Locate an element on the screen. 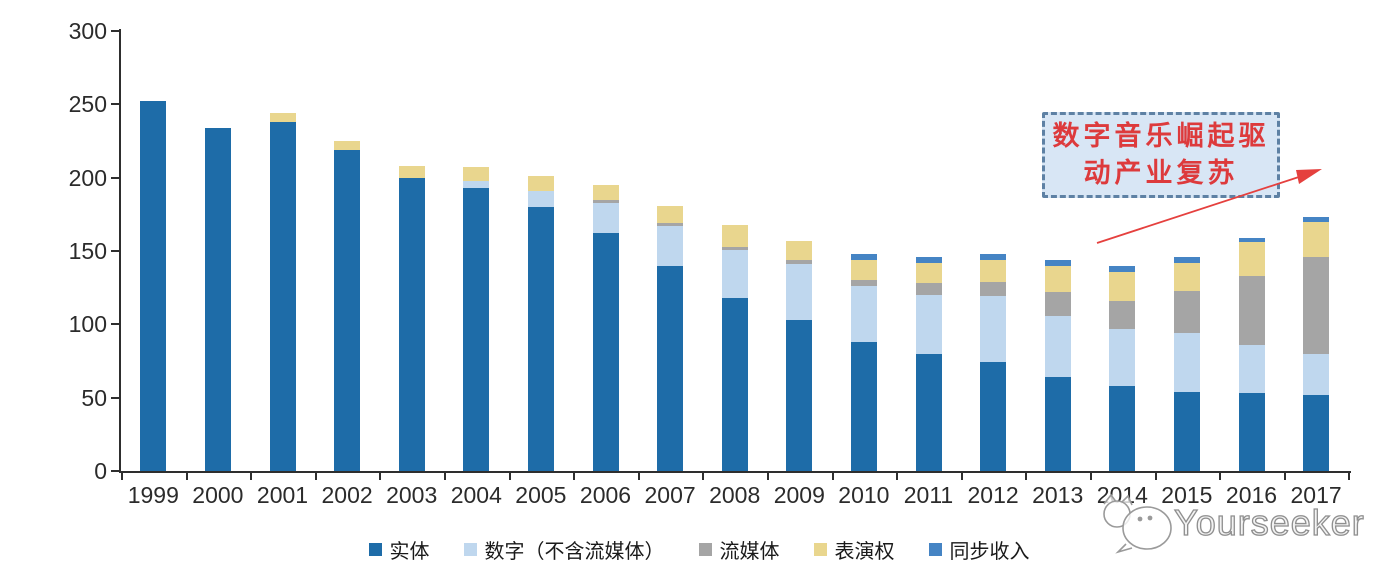 The height and width of the screenshot is (582, 1398). arrow-head-icon is located at coordinates (1309, 176).